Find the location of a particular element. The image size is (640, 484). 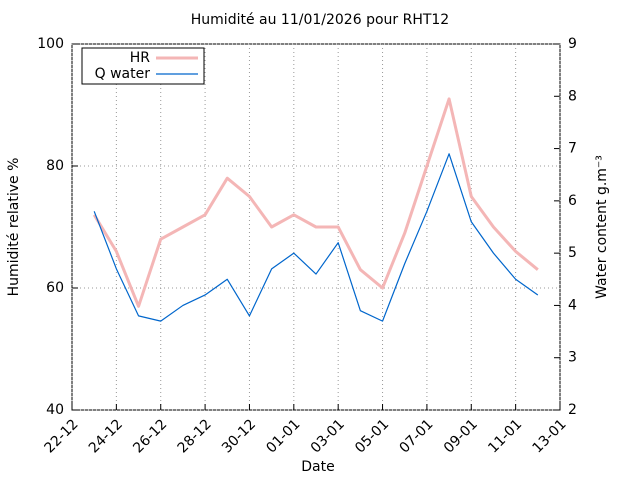

x-tick-label: 13-01 is located at coordinates (550, 436).